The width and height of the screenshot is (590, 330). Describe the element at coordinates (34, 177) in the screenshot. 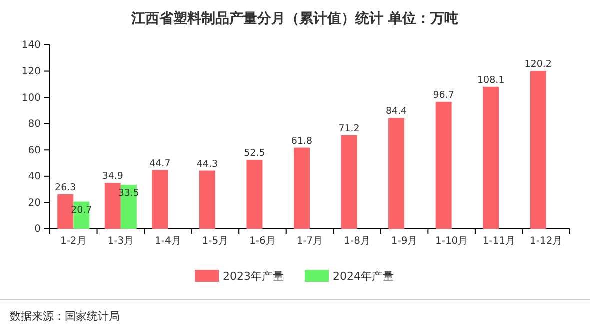

I see `y-tick-label: 40` at that location.